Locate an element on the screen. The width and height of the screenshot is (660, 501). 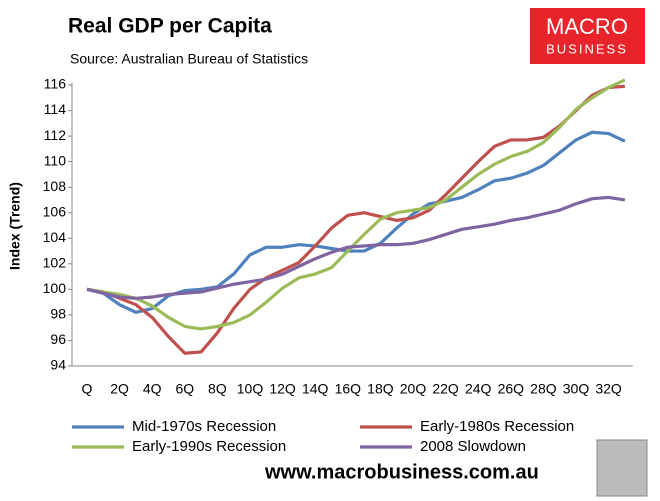
logo-box is located at coordinates (587, 36).